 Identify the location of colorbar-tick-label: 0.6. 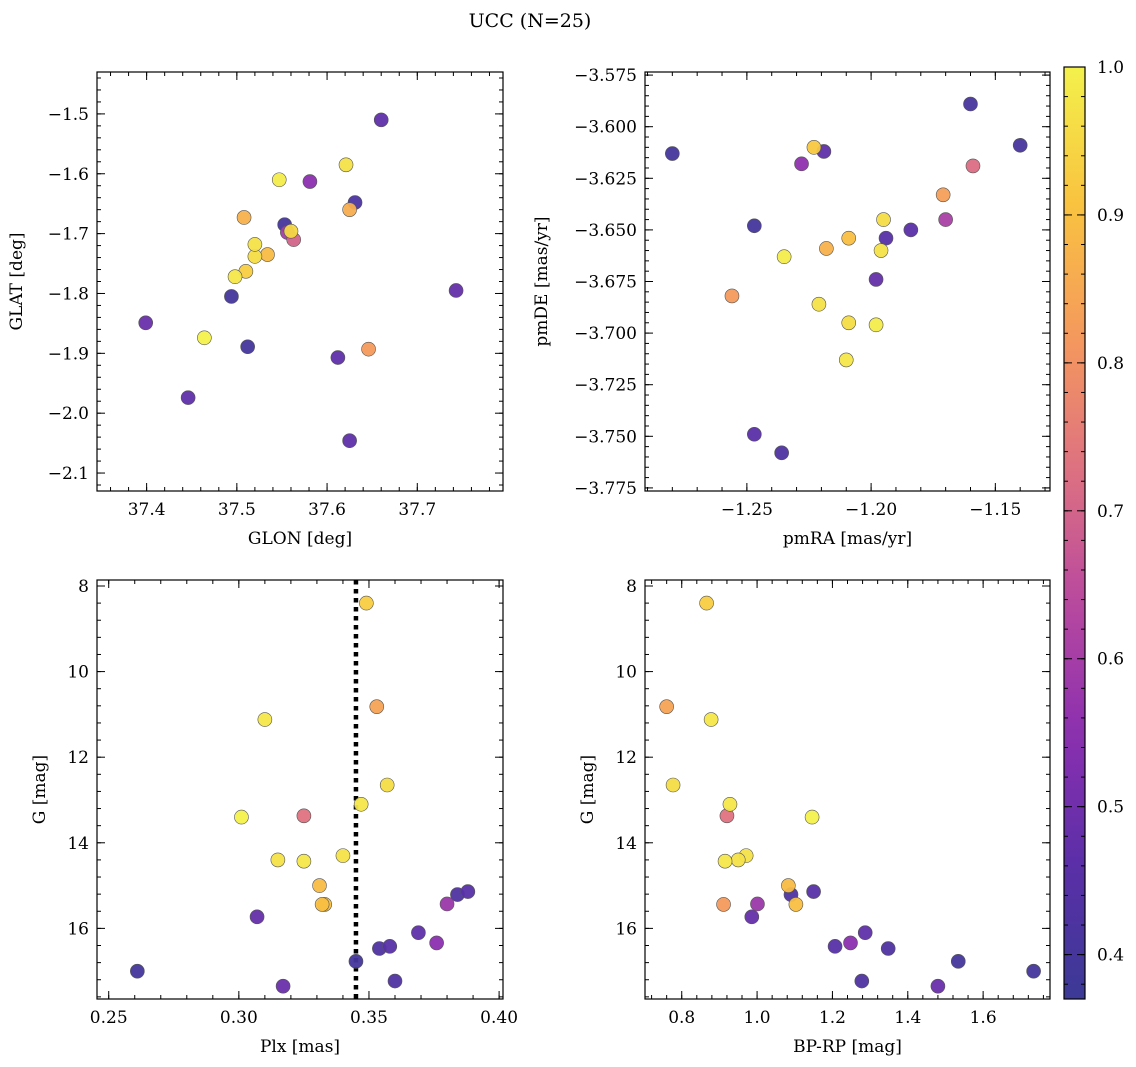
(1110, 660).